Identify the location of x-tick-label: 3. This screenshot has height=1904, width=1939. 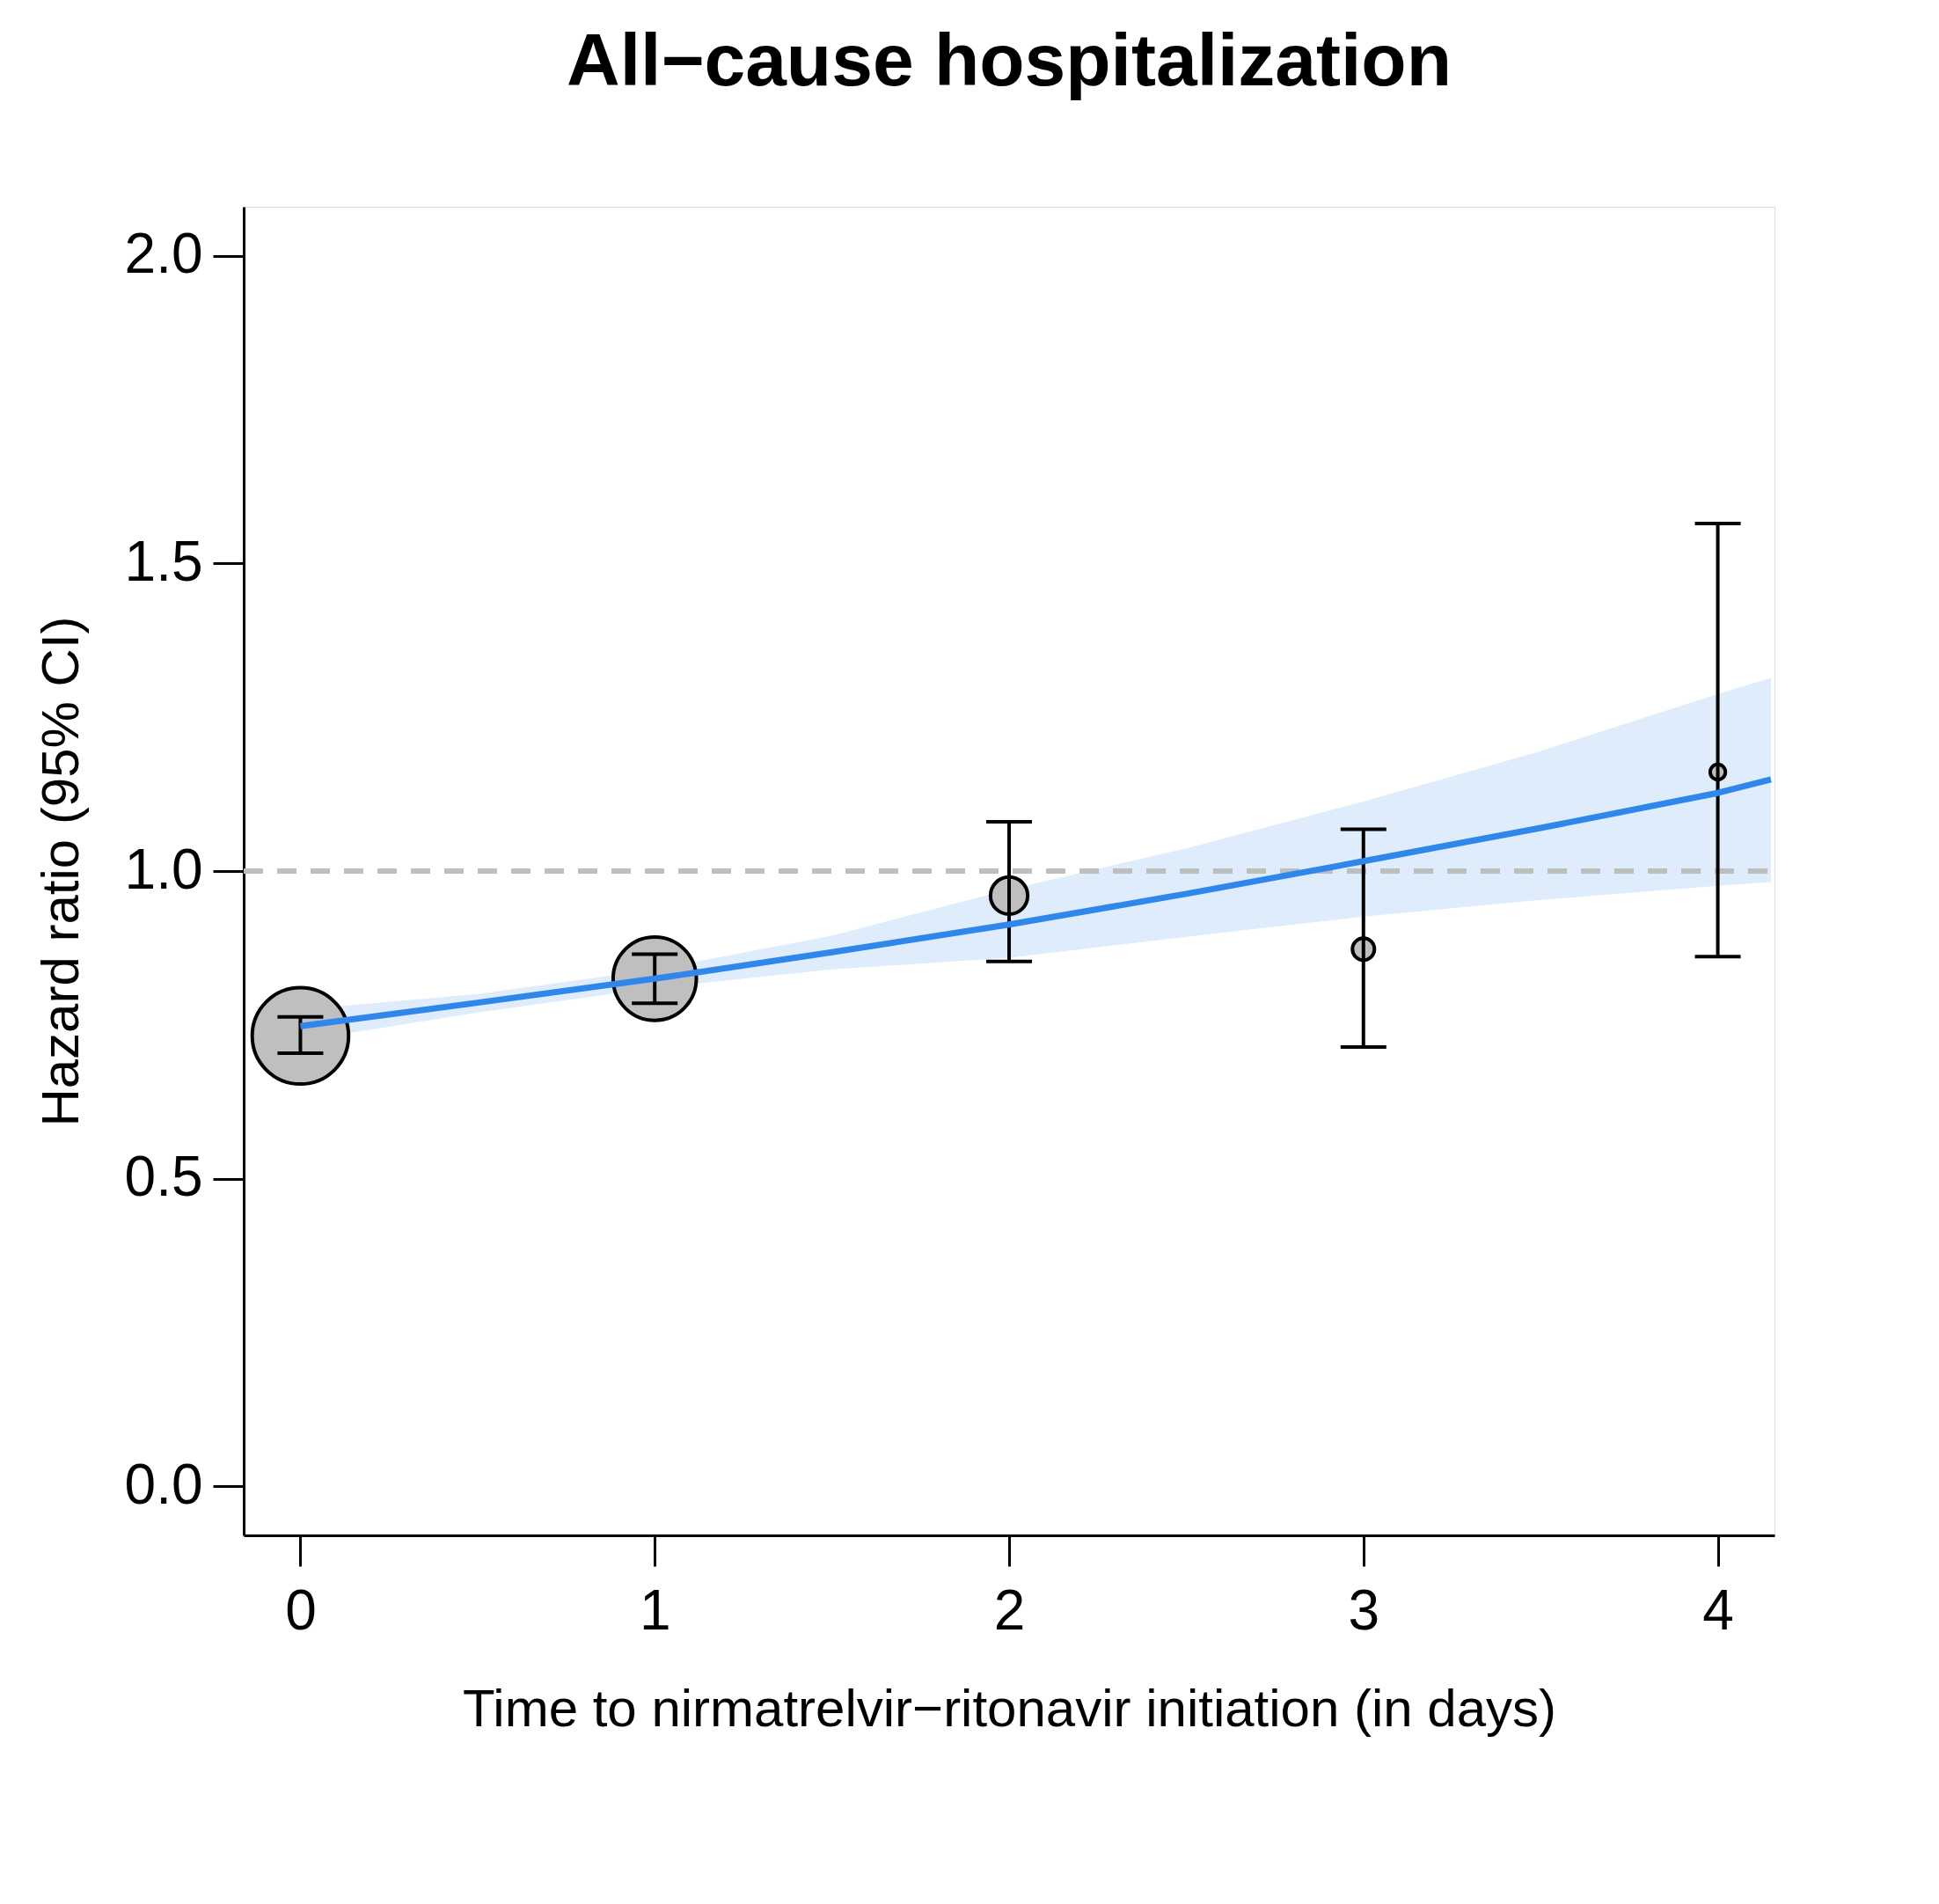
(1364, 1610).